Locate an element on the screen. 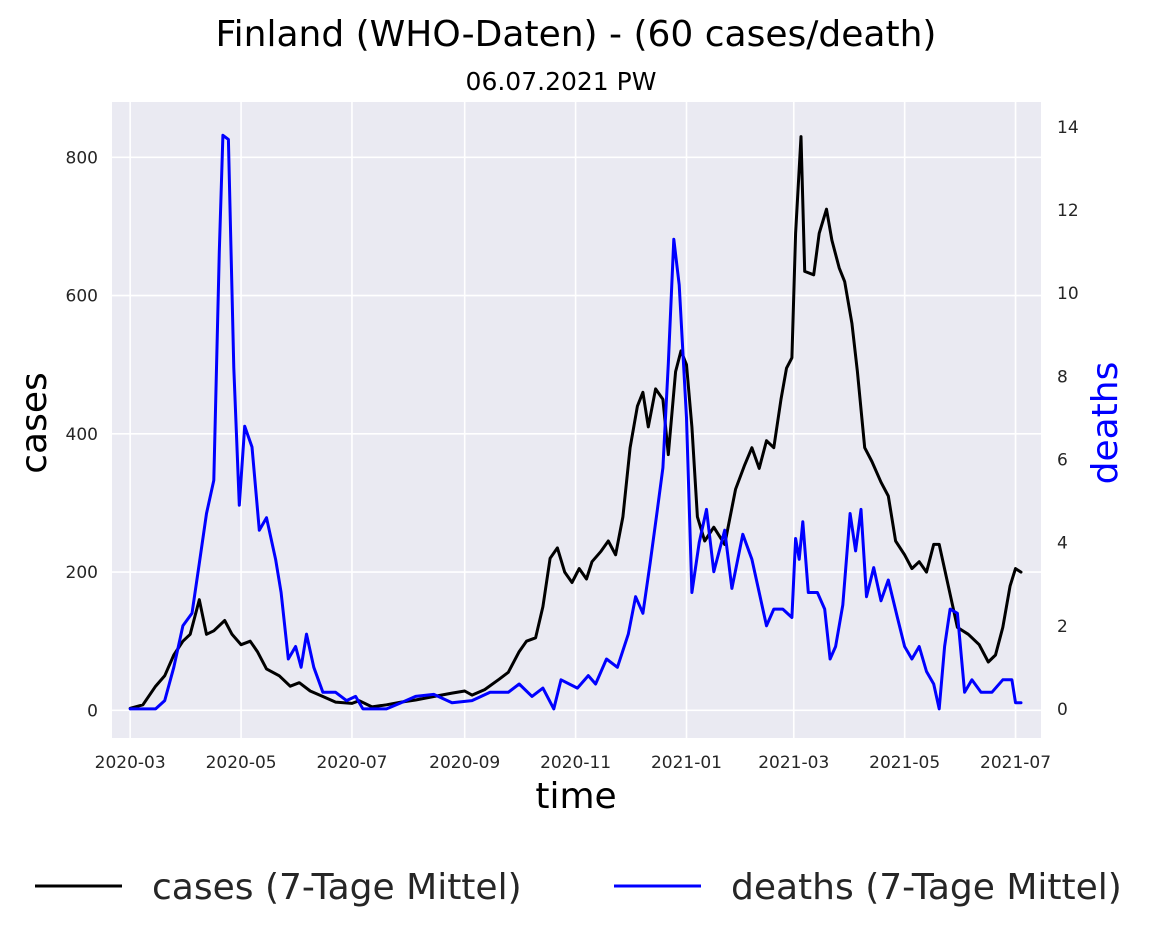 This screenshot has height=941, width=1164. y-tick-label: 400 is located at coordinates (82, 435).